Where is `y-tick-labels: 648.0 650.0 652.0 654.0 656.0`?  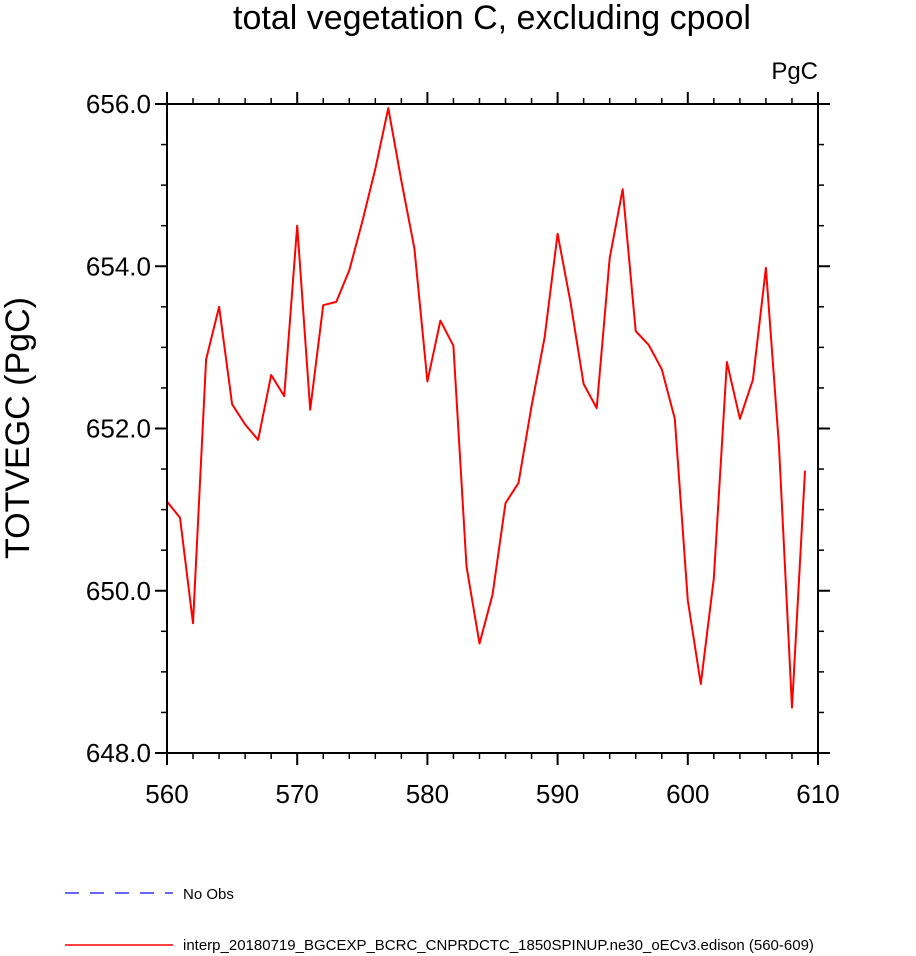 y-tick-labels: 648.0 650.0 652.0 654.0 656.0 is located at coordinates (118, 428).